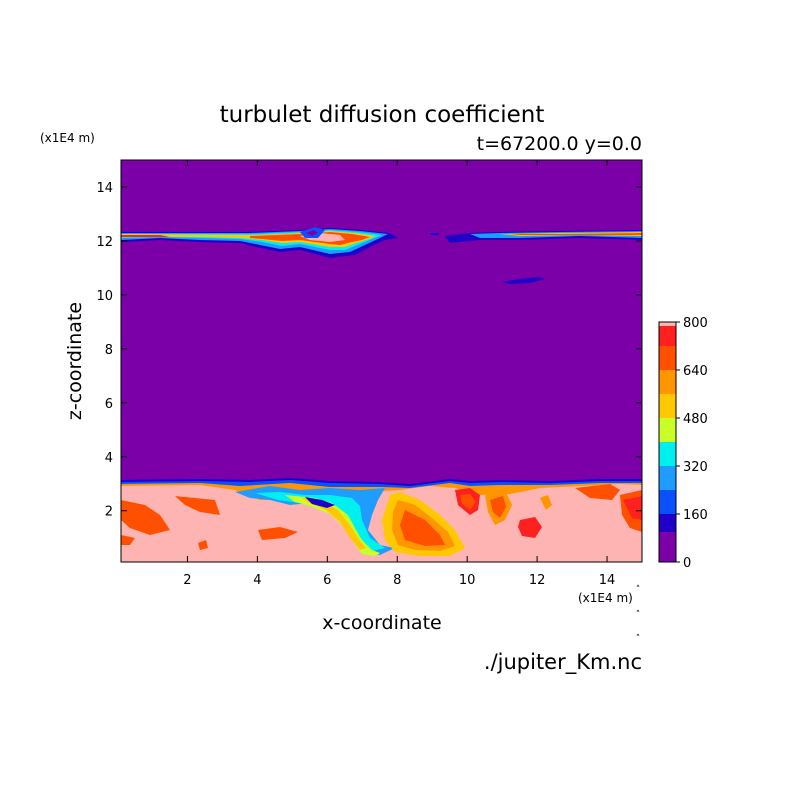 This screenshot has height=804, width=804. Describe the element at coordinates (687, 563) in the screenshot. I see `colorbar-tick-label: 0` at that location.